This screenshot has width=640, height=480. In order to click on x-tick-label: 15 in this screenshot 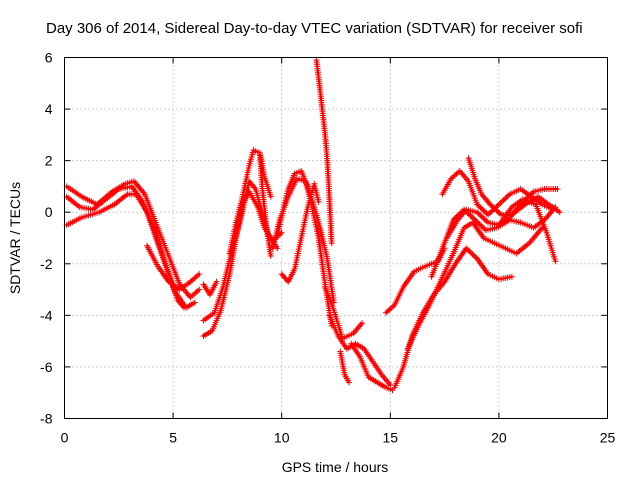, I will do `click(391, 438)`.